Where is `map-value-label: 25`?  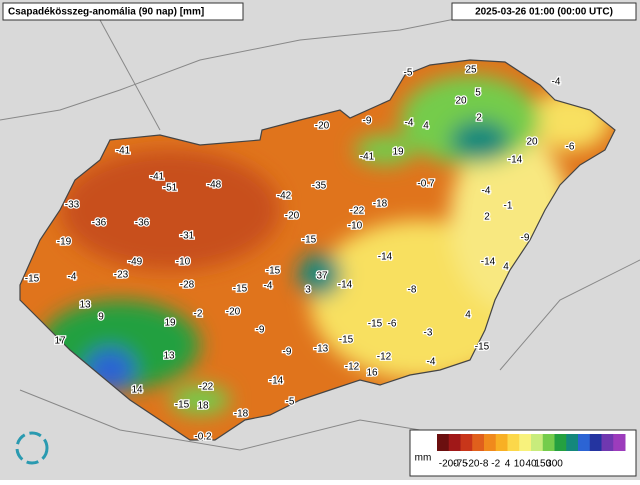
map-value-label: 25 is located at coordinates (471, 70).